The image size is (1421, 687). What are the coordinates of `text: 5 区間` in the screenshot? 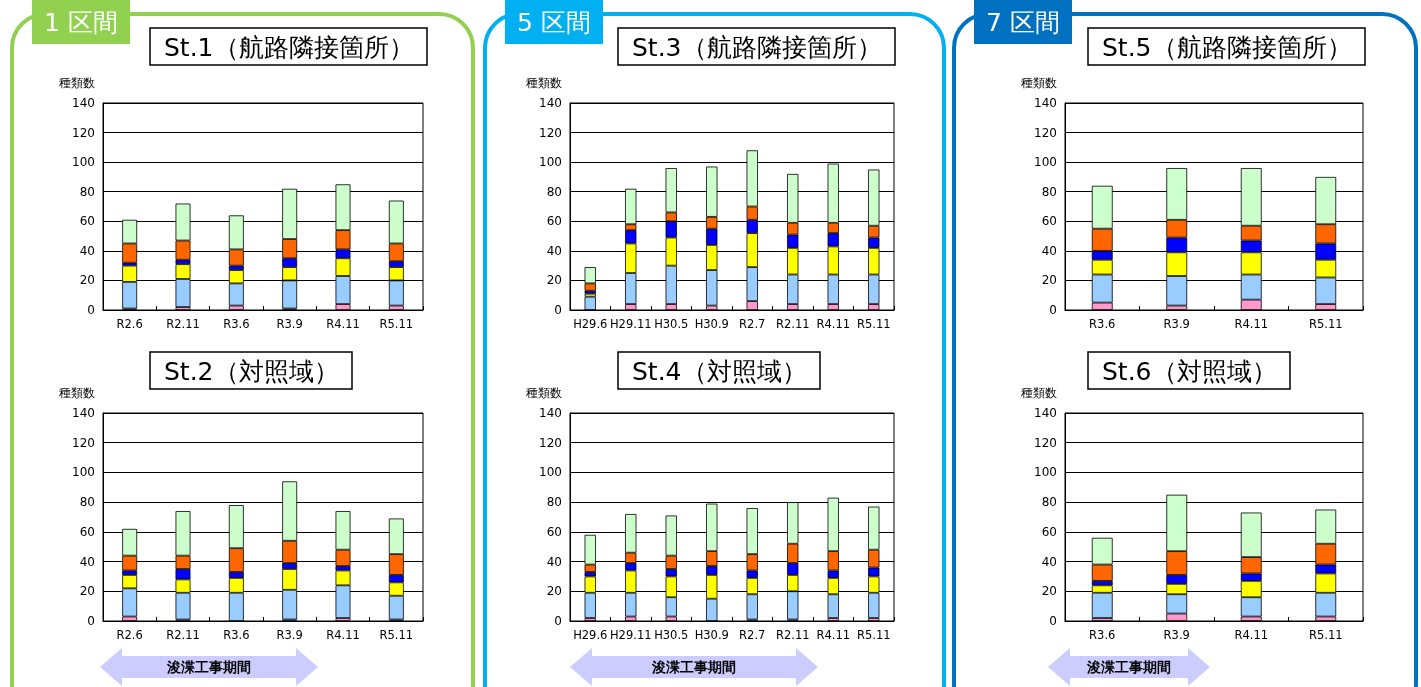 It's located at (554, 22).